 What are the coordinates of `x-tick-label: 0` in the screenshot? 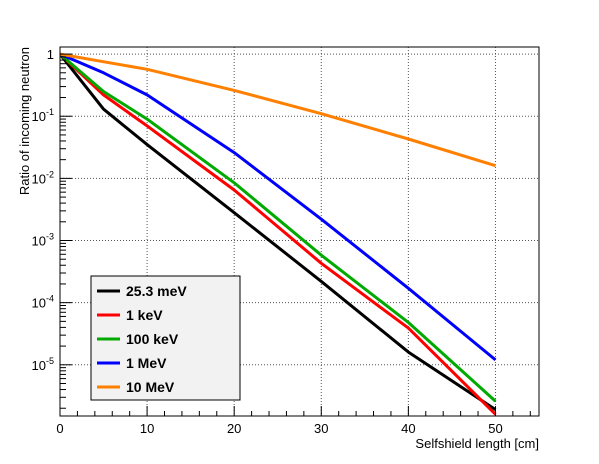 It's located at (59, 428).